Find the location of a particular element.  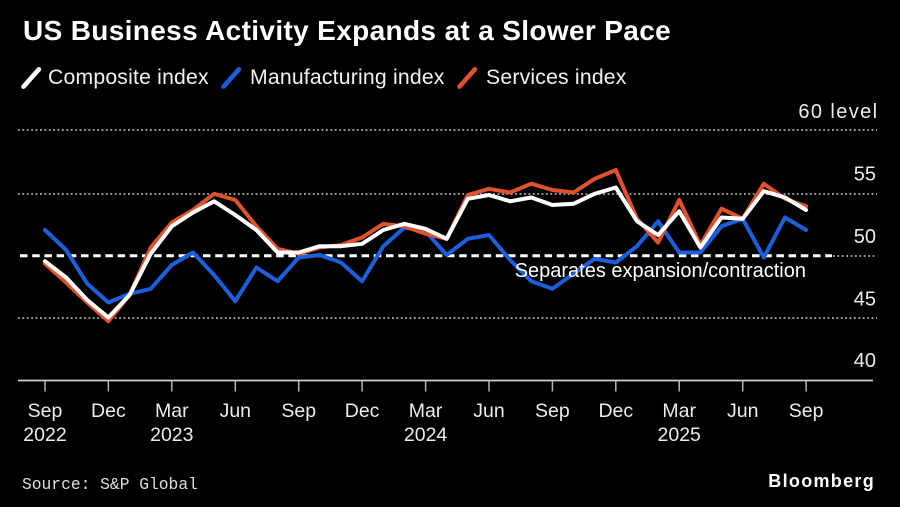

svg-text: 40 is located at coordinates (865, 361).